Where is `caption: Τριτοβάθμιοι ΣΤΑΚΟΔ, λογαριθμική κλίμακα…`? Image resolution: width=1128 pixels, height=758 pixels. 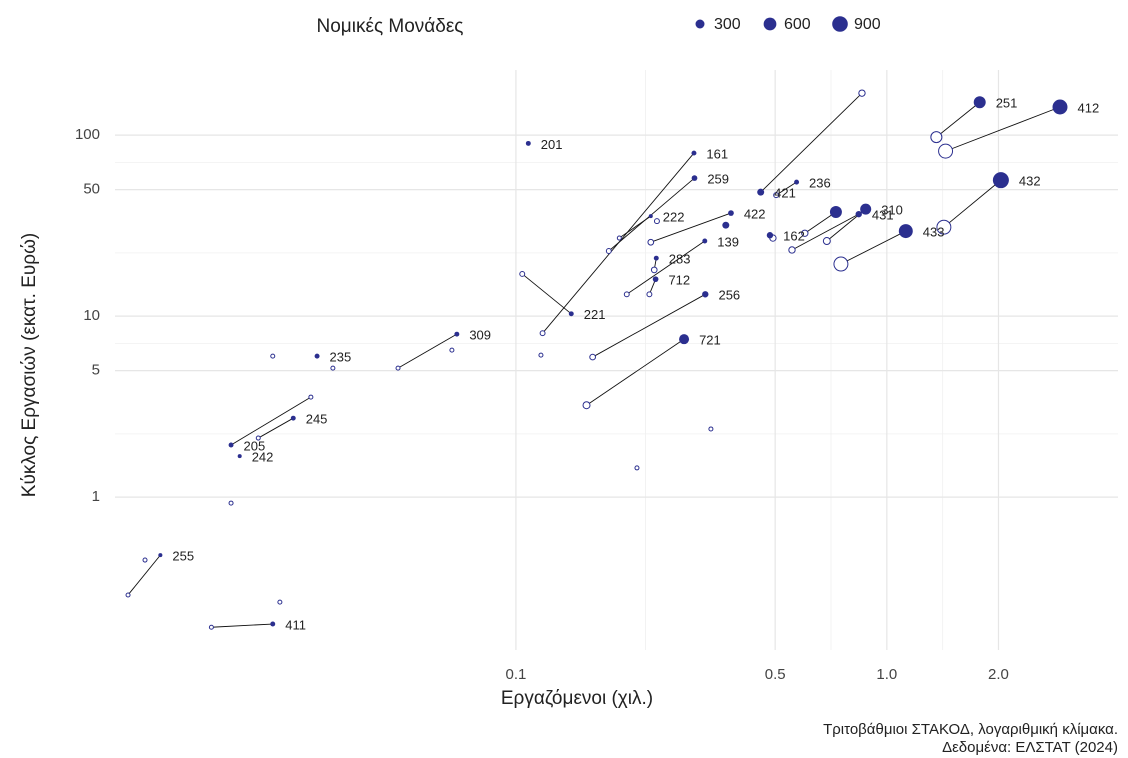 caption: Τριτοβάθμιοι ΣΤΑΚΟΔ, λογαριθμική κλίμακα… is located at coordinates (970, 729).